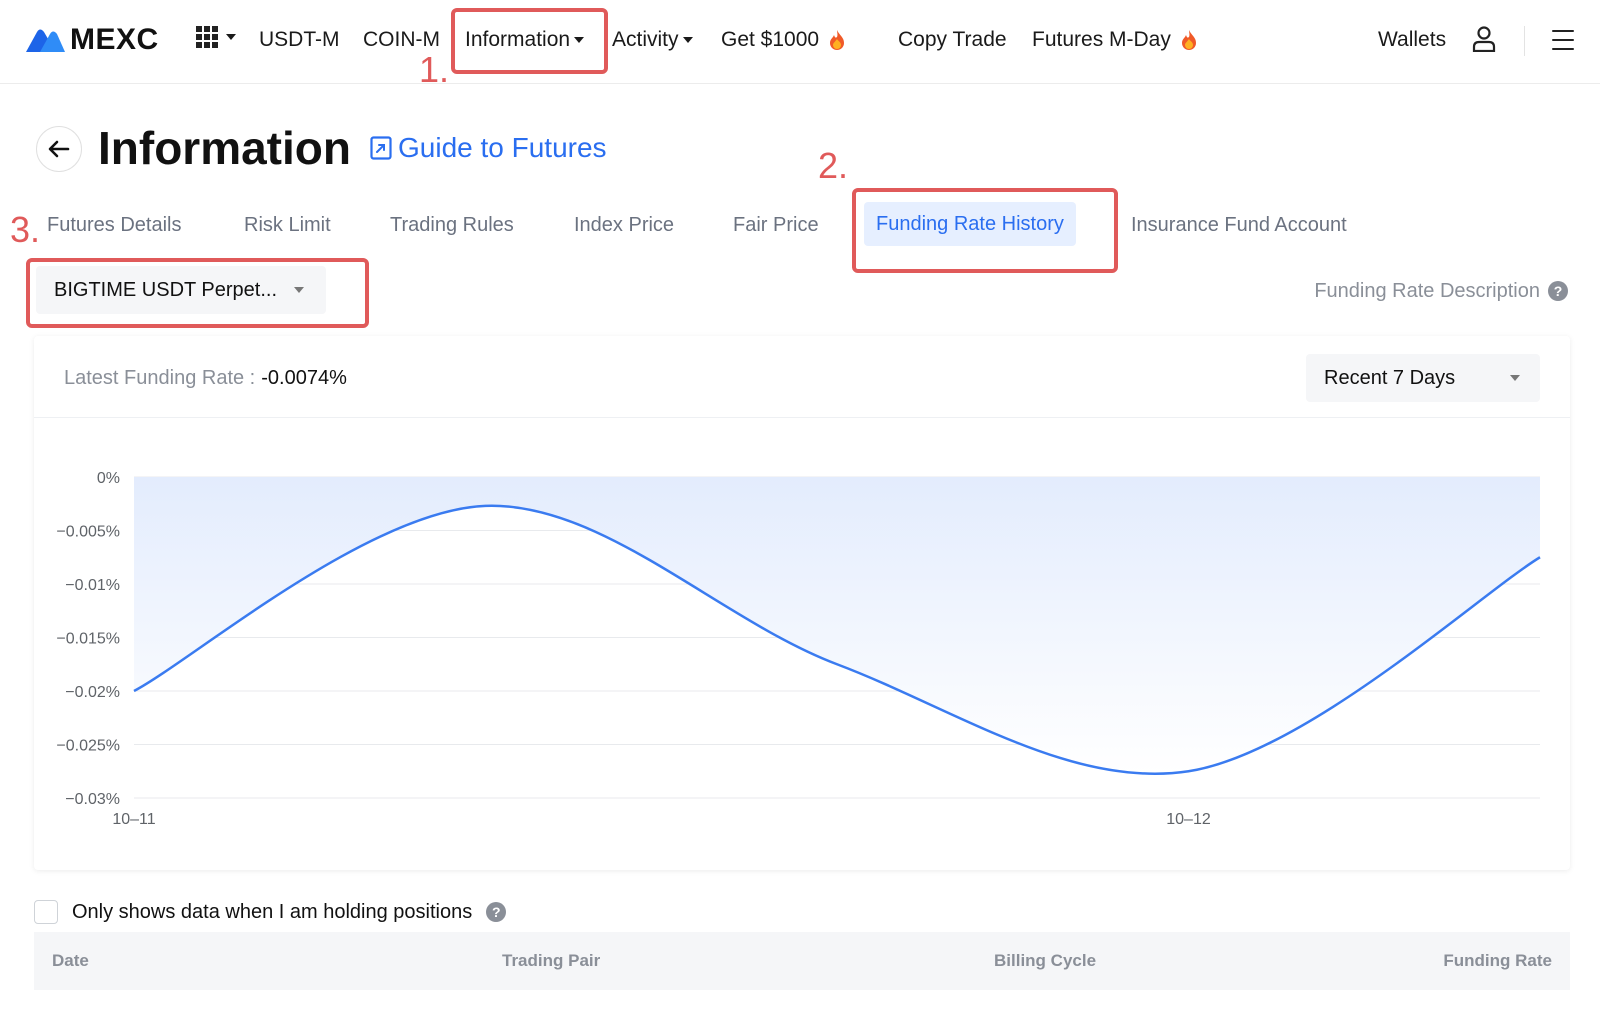 The width and height of the screenshot is (1600, 1013). What do you see at coordinates (299, 39) in the screenshot?
I see `nav-usdt-m: USDT-M` at bounding box center [299, 39].